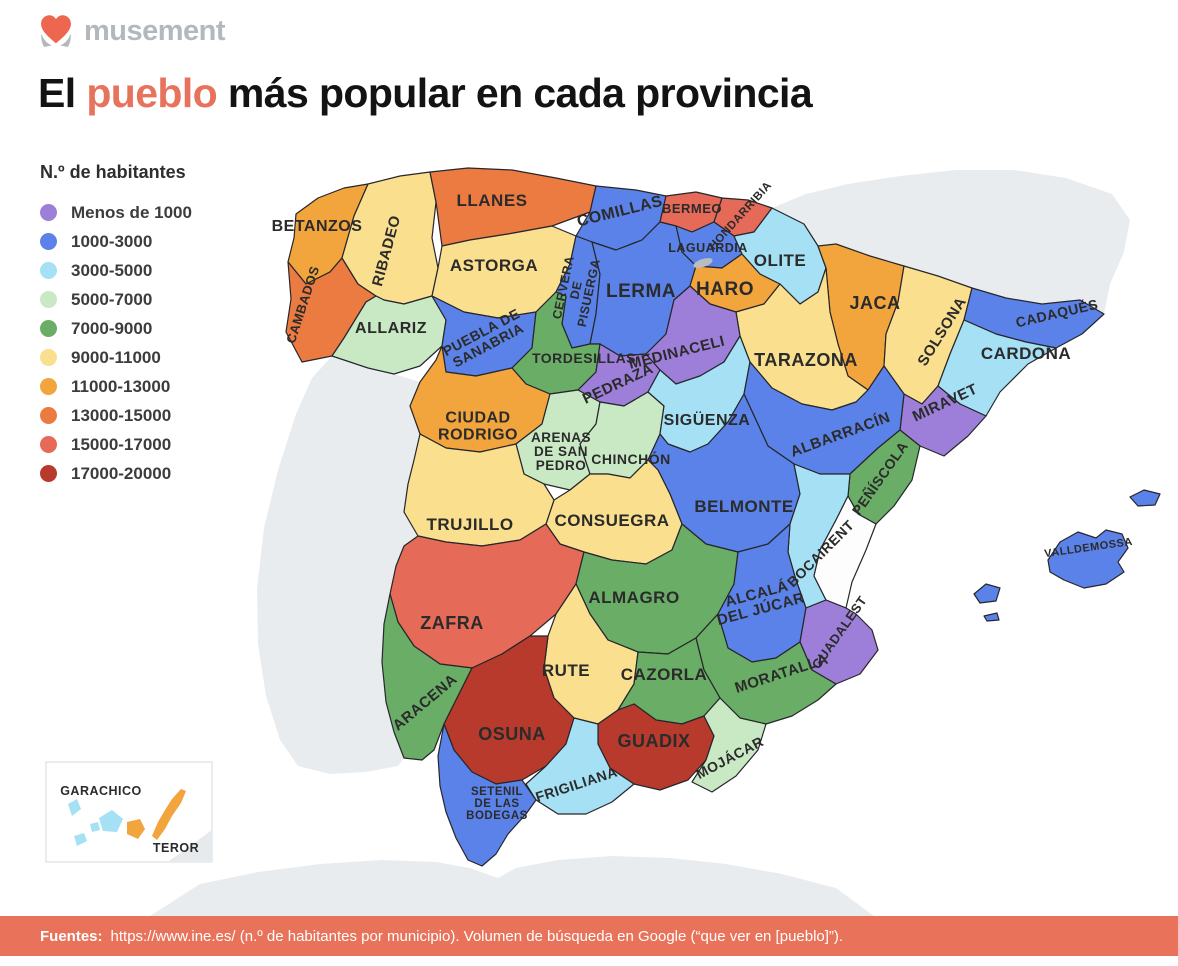  What do you see at coordinates (1026, 353) in the screenshot?
I see `province-label-cardona: CARDONA` at bounding box center [1026, 353].